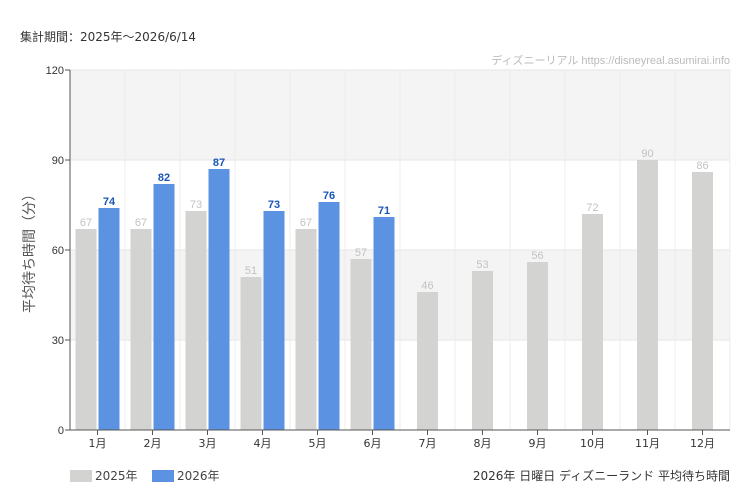 This screenshot has width=750, height=500. Describe the element at coordinates (86, 223) in the screenshot. I see `value-label-2025-1: 67` at that location.